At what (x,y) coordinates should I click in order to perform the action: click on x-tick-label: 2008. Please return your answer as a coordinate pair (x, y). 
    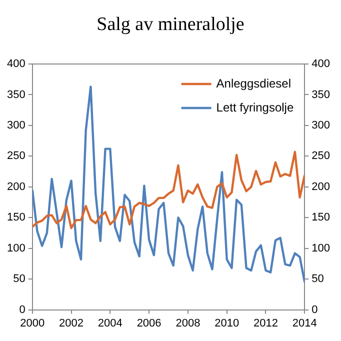
    Looking at the image, I should click on (188, 323).